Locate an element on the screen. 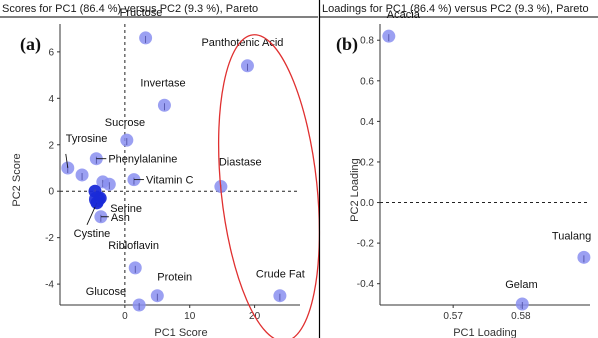 The width and height of the screenshot is (598, 338). scores-panel-tag: (a) is located at coordinates (30, 44).